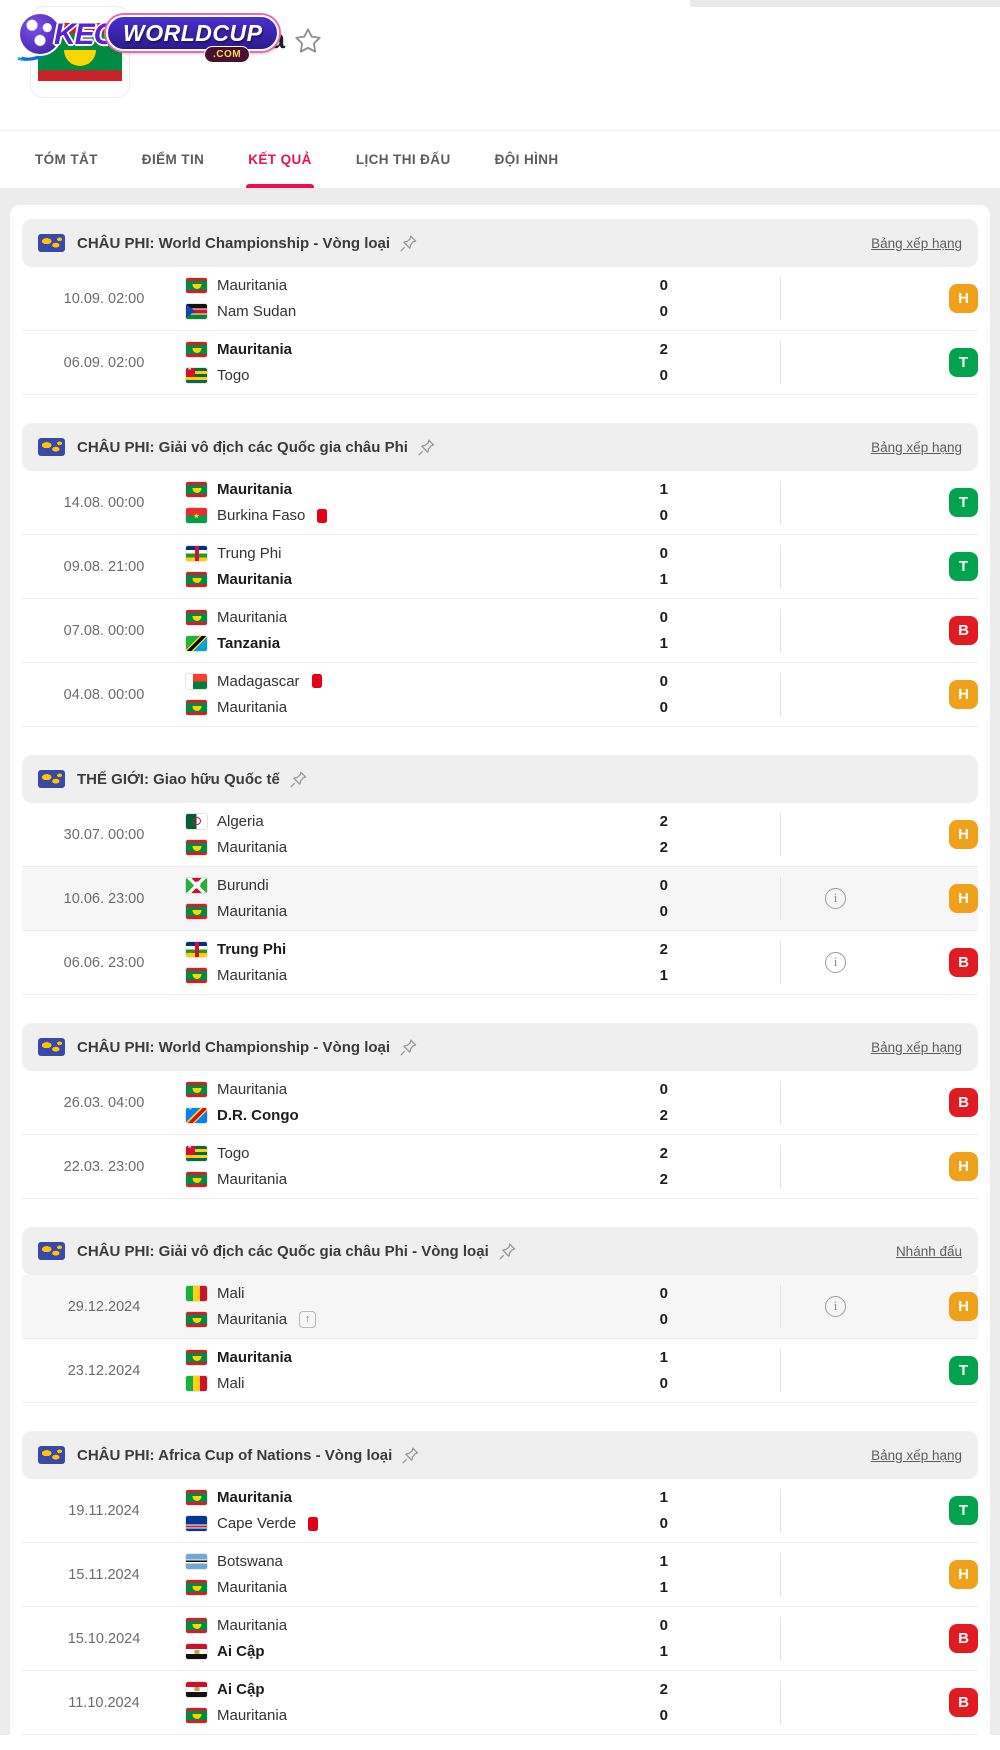  Describe the element at coordinates (386, 1153) in the screenshot. I see `home-team: Togo` at that location.